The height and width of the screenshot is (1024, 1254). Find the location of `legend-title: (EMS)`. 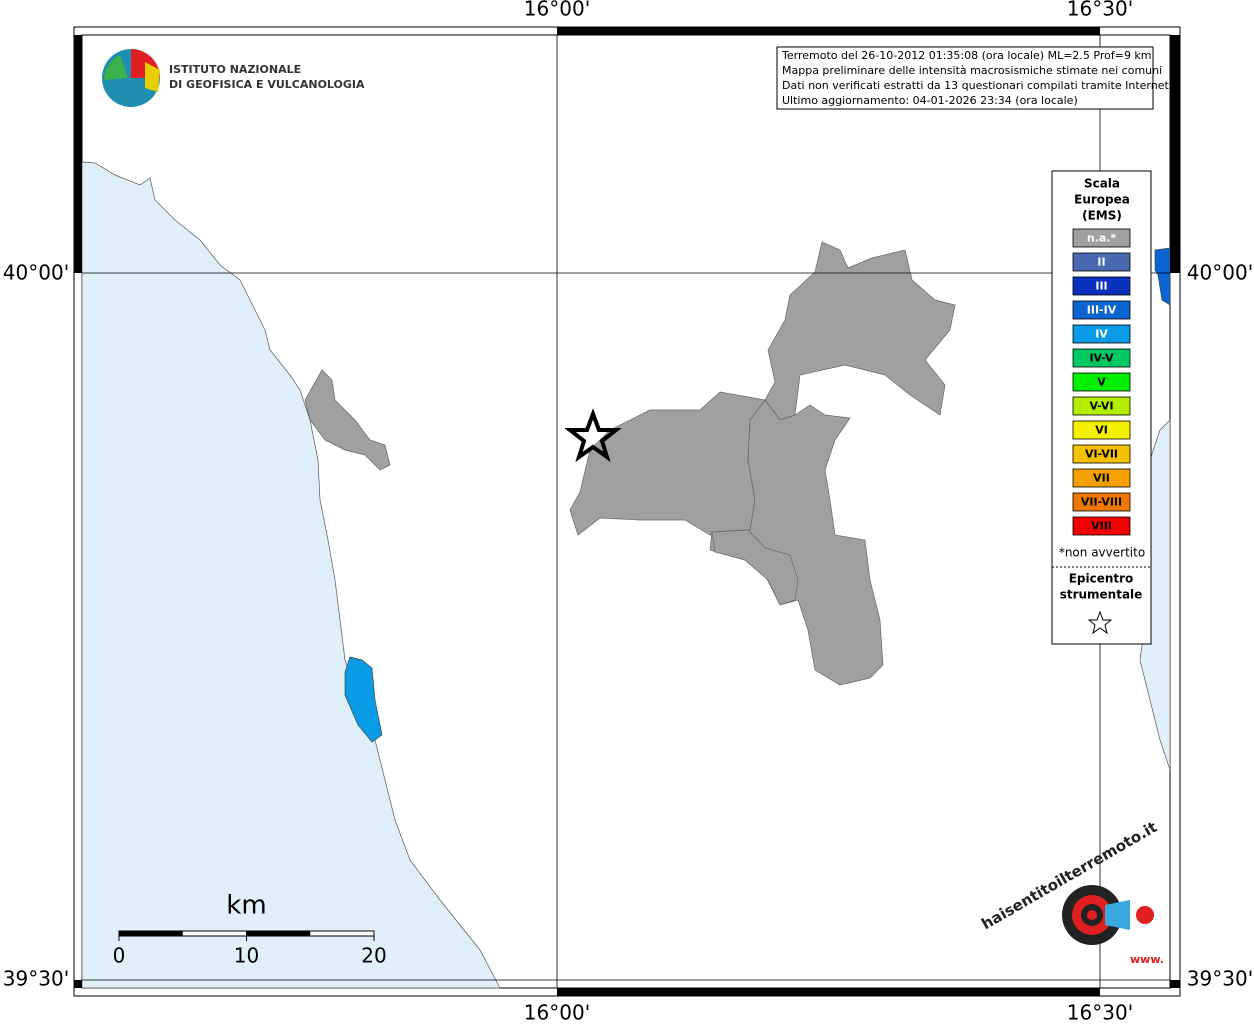

legend-title: (EMS) is located at coordinates (1102, 216).